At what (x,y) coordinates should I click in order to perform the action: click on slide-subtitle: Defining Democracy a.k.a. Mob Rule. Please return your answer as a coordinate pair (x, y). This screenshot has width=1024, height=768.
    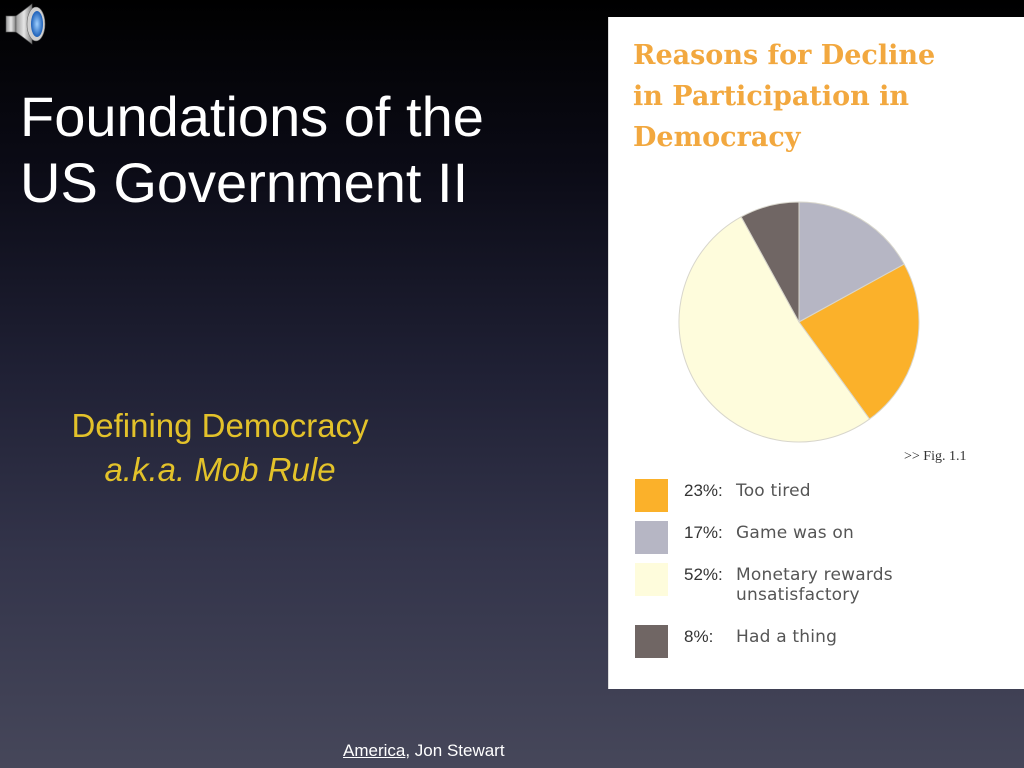
    Looking at the image, I should click on (220, 448).